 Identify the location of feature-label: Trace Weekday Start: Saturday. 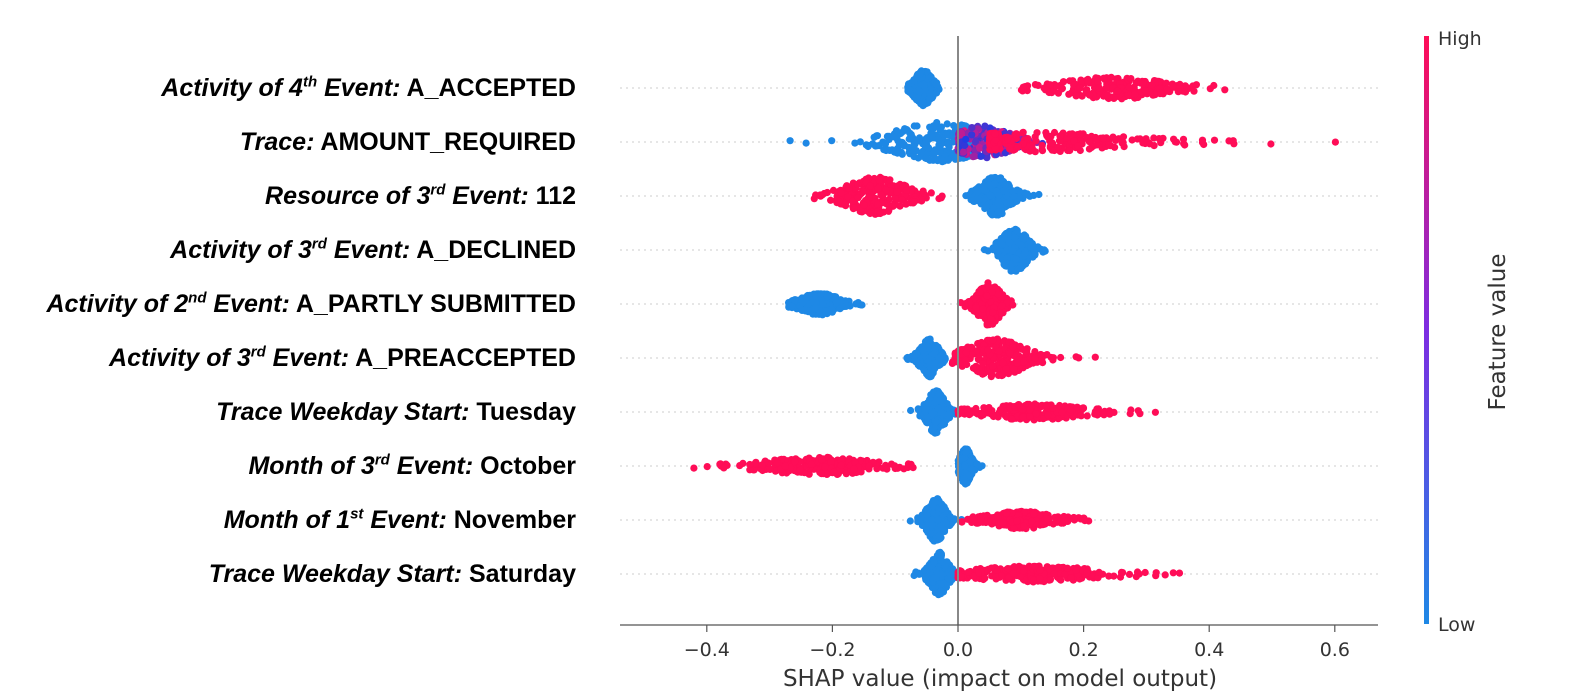
(392, 574).